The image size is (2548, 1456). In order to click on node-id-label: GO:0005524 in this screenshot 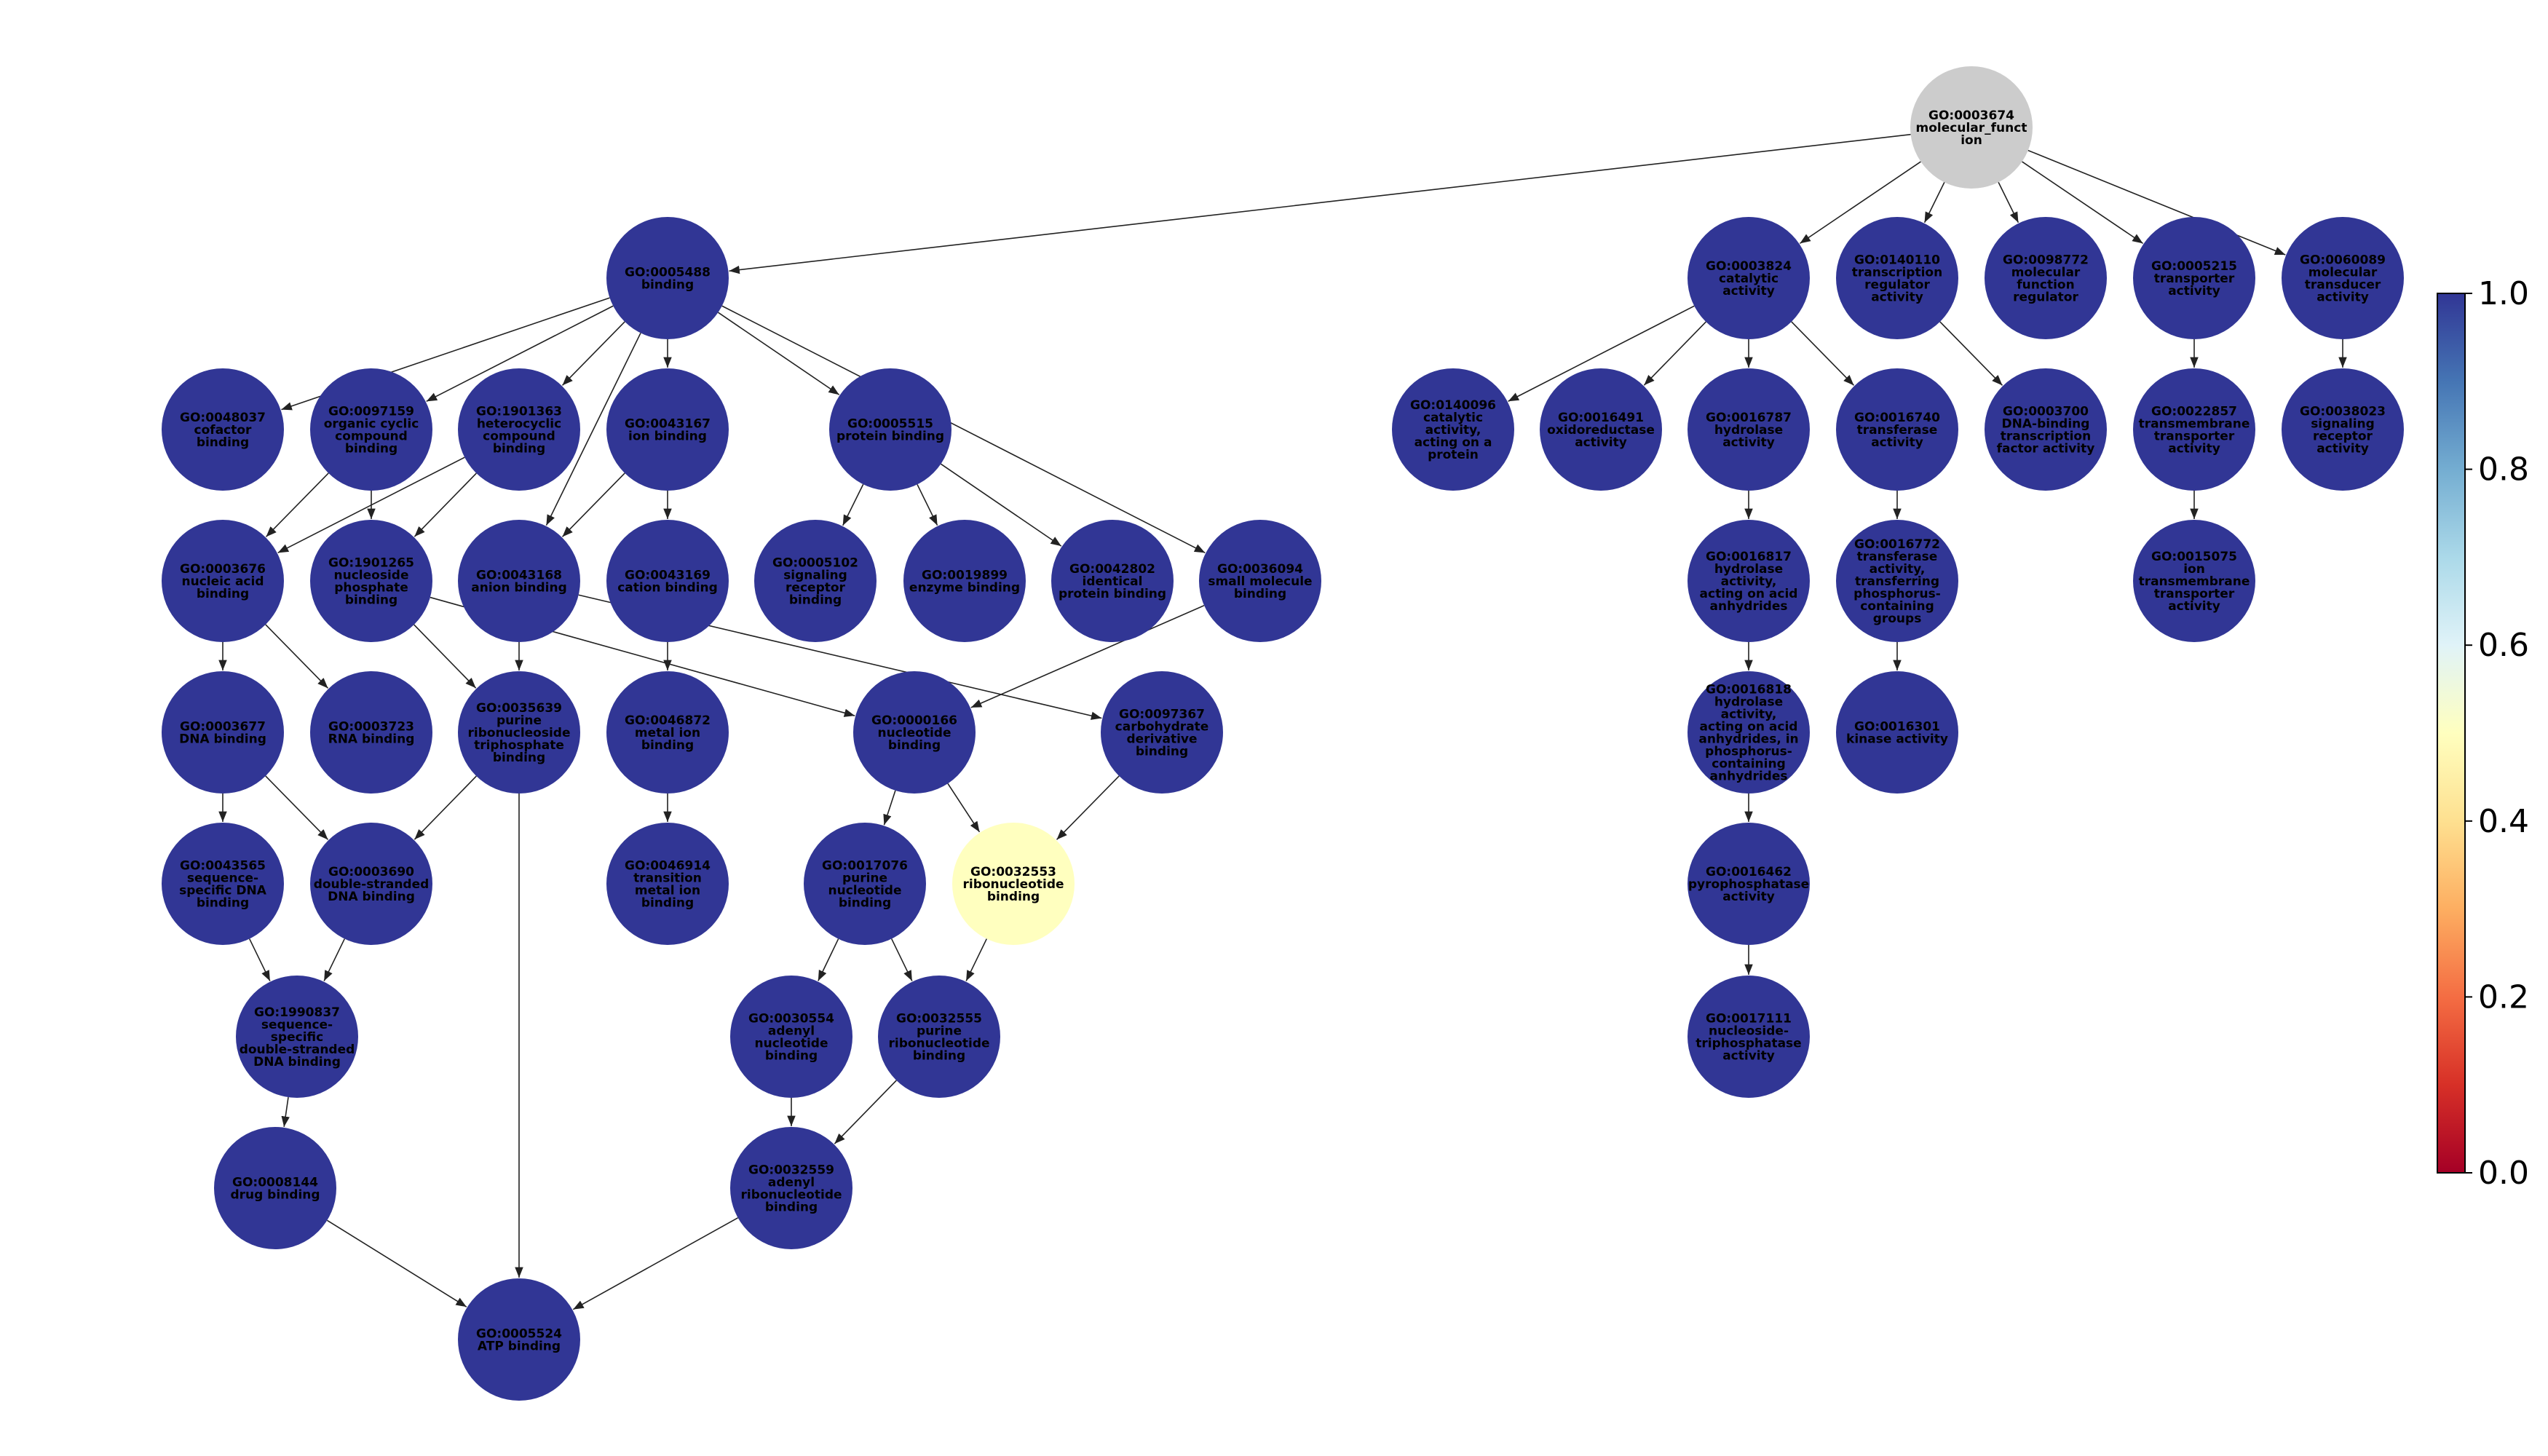, I will do `click(519, 1334)`.